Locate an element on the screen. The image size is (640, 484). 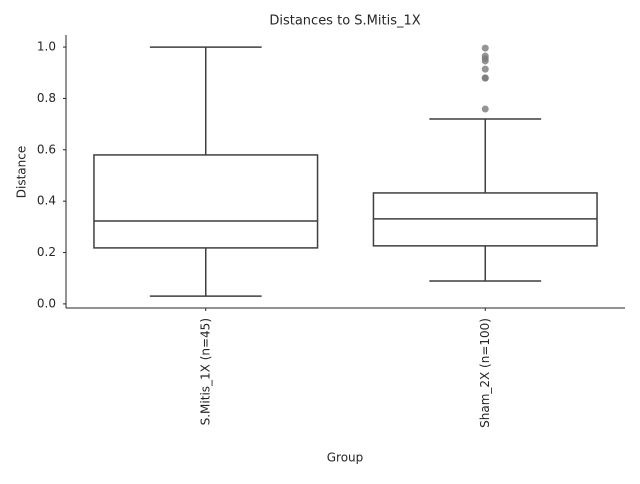
chart-title: Distances to S.Mitis_1X is located at coordinates (344, 21).